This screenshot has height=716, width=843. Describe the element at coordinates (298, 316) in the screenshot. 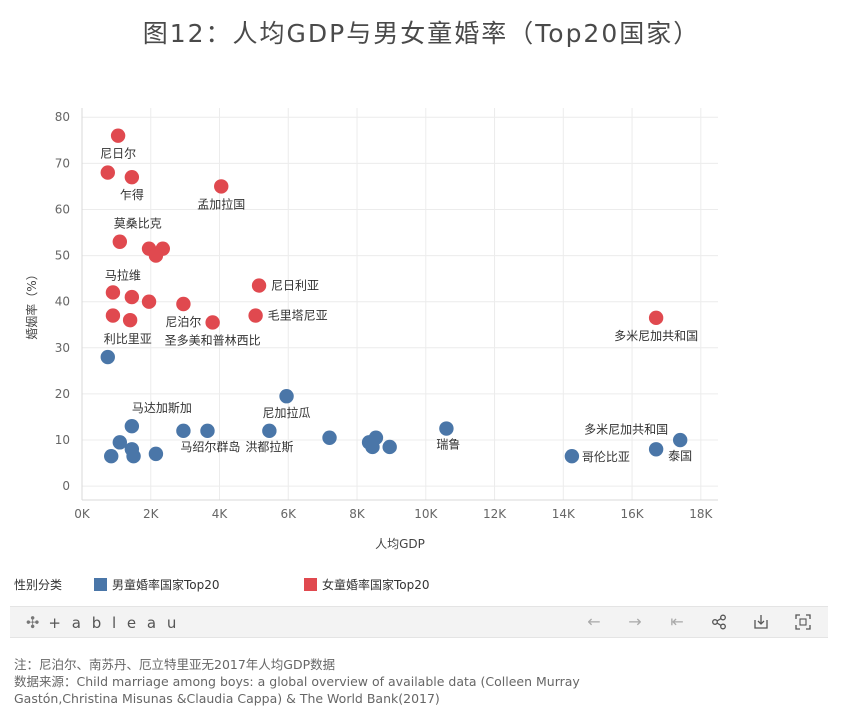

I see `point-label: 毛里塔尼亚` at that location.